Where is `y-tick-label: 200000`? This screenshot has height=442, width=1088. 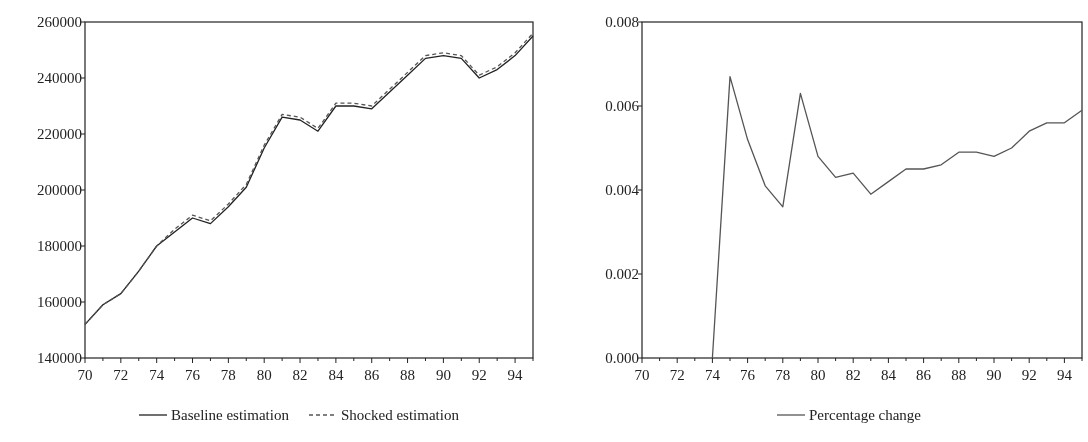 y-tick-label: 200000 is located at coordinates (59, 190).